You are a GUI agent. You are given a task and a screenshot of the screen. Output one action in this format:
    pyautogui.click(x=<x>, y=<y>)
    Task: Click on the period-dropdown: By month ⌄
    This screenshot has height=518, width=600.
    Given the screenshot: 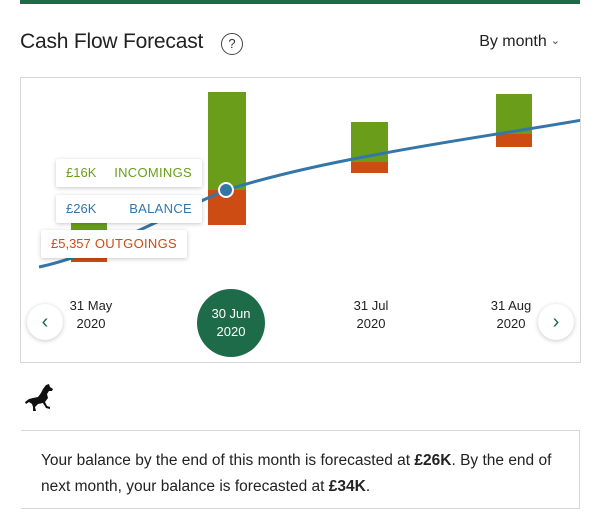 What is the action you would take?
    pyautogui.click(x=519, y=42)
    